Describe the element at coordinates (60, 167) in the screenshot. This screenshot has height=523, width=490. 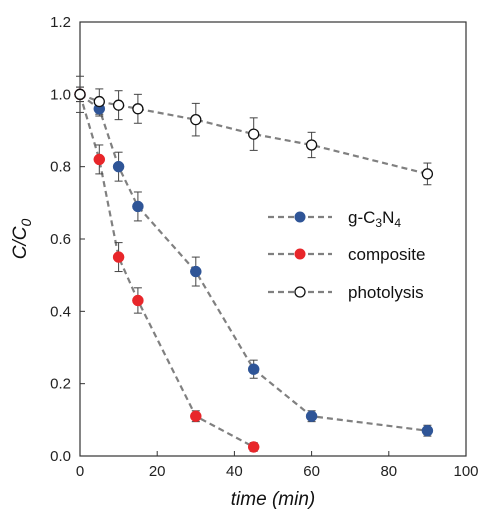
I see `y-tick-label: 0.8` at that location.